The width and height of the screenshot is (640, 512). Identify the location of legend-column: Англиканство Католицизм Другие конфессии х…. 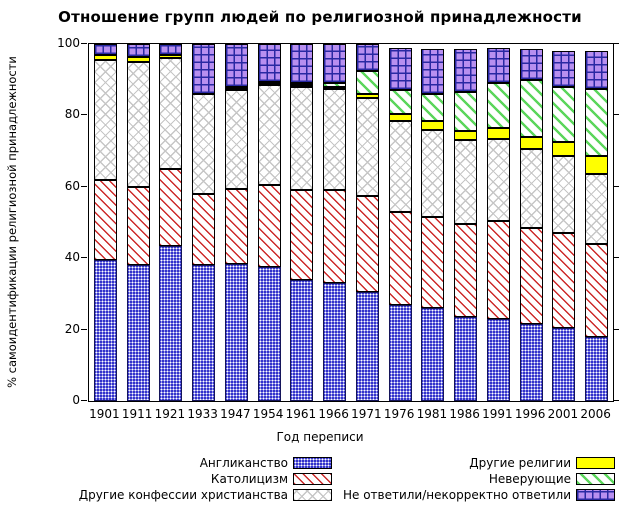
(166, 479).